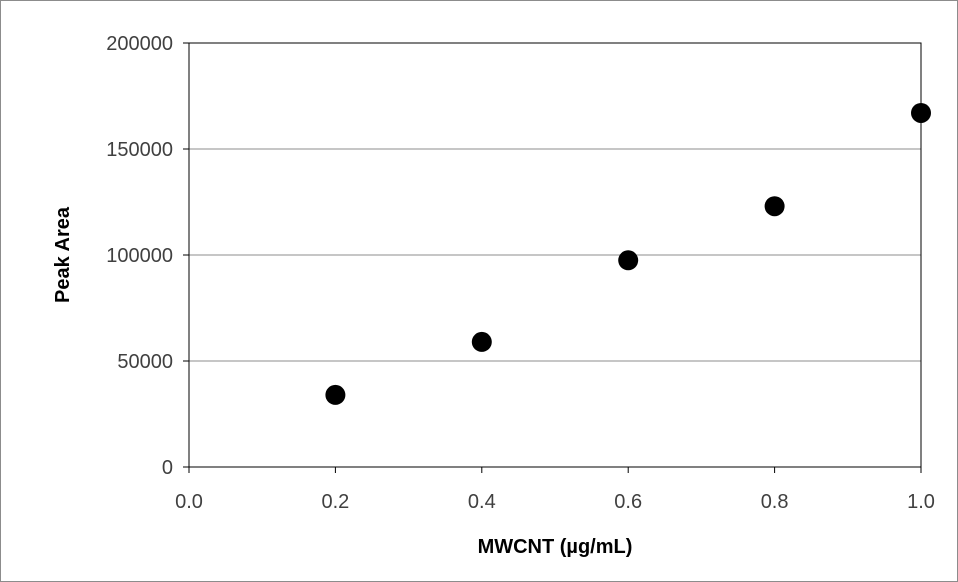  I want to click on x-tick-label: 0.0, so click(189, 502).